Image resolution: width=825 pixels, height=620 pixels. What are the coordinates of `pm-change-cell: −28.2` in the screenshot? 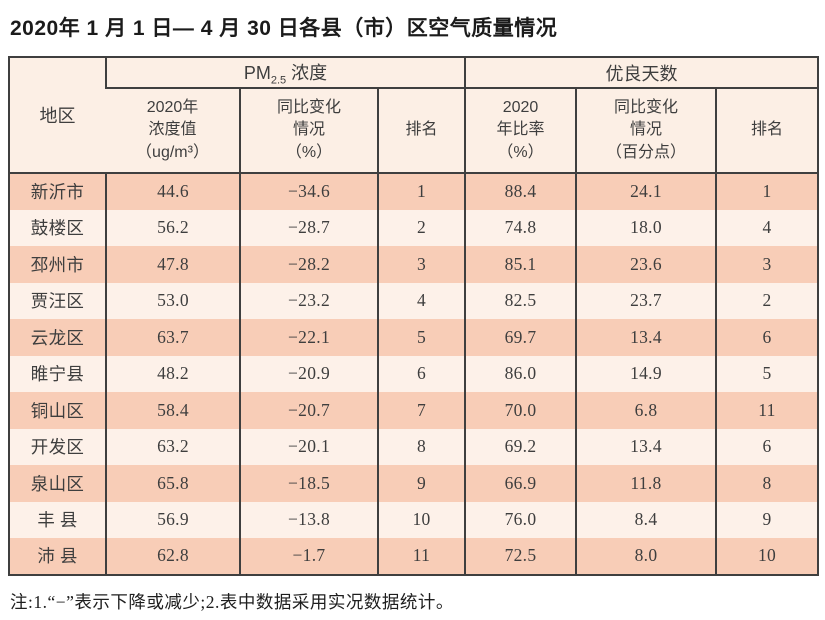 It's located at (308, 264).